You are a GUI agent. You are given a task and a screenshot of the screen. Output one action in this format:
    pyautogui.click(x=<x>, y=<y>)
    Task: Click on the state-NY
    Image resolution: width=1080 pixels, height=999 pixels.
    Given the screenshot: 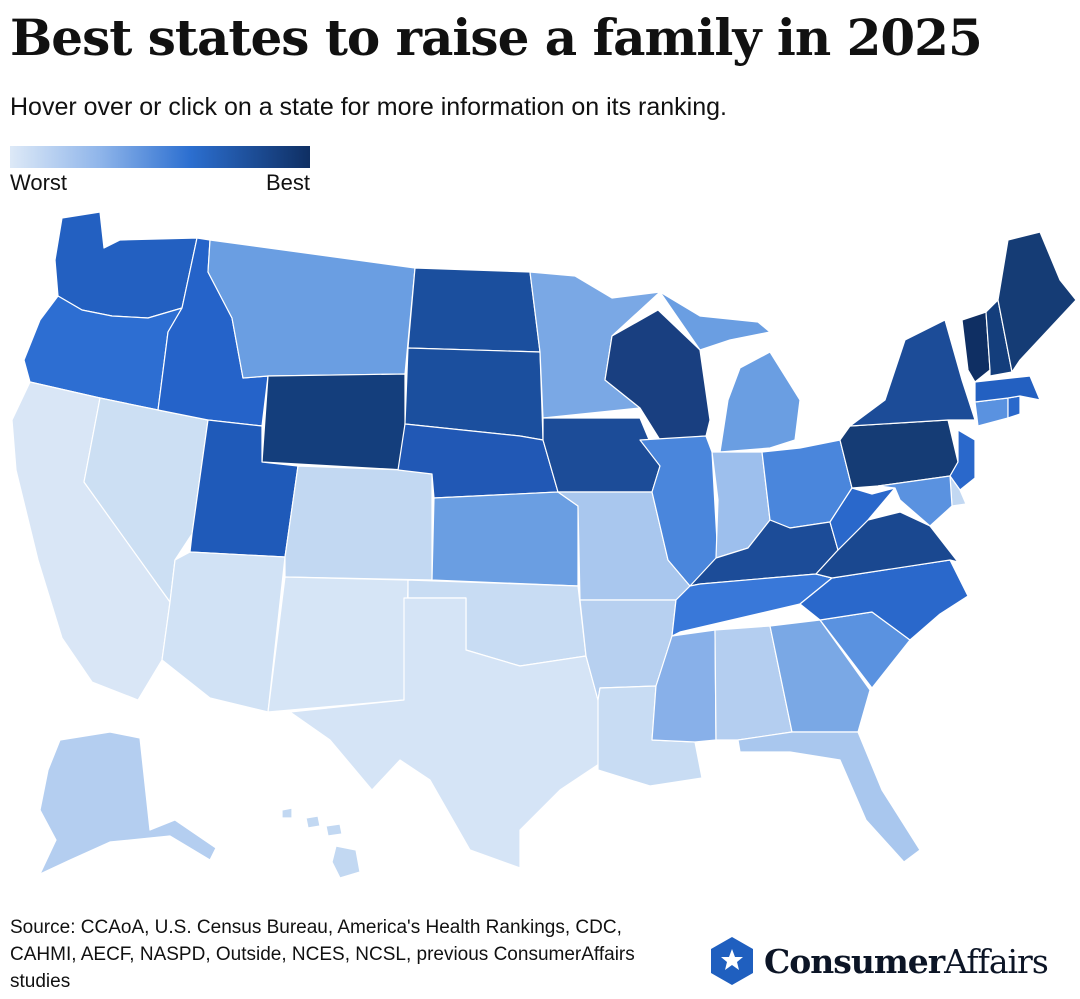 What is the action you would take?
    pyautogui.click(x=912, y=373)
    